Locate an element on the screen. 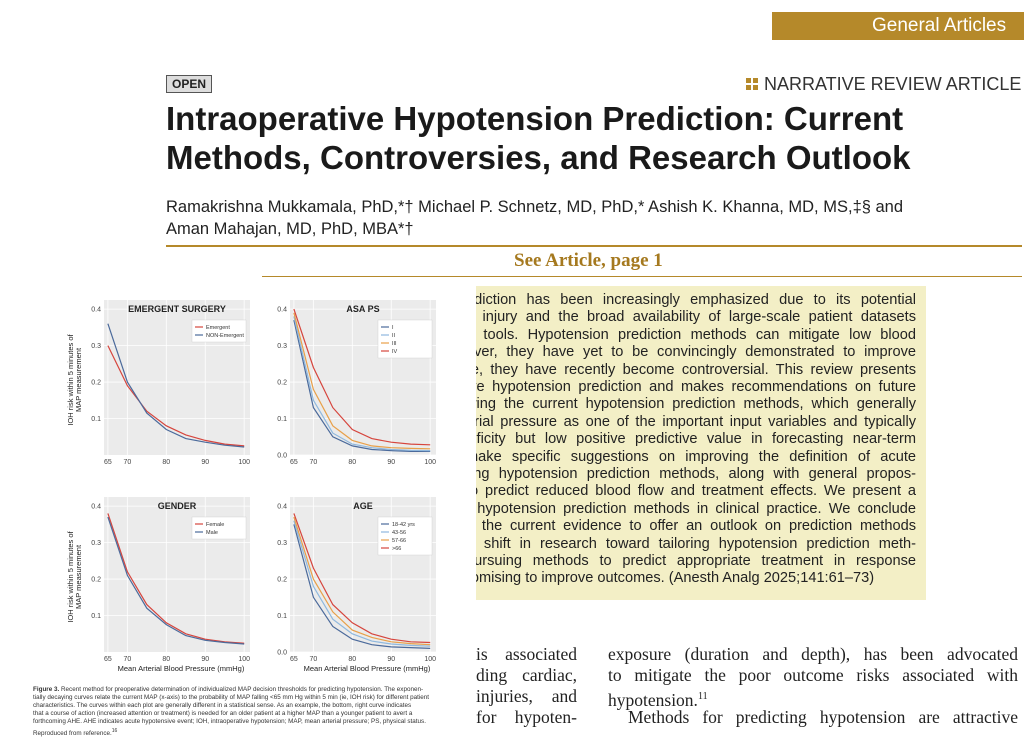 Image resolution: width=1024 pixels, height=738 pixels. article-type: NARRATIVE REVIEW ARTICLE is located at coordinates (893, 84).